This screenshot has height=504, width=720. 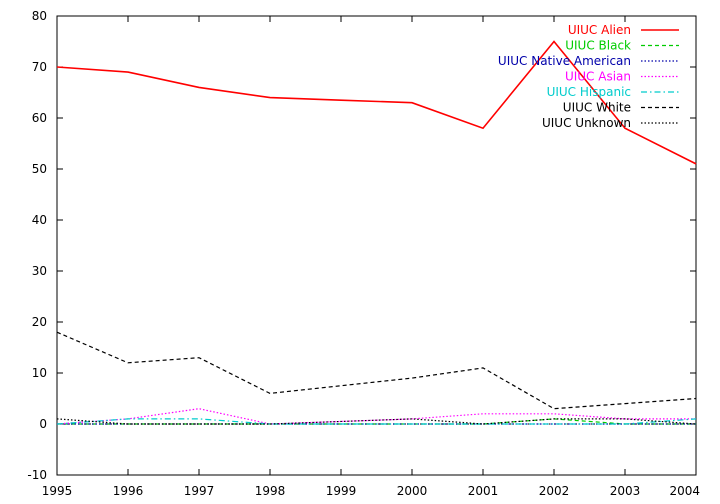 What do you see at coordinates (39, 169) in the screenshot?
I see `y-tick-label: 50` at bounding box center [39, 169].